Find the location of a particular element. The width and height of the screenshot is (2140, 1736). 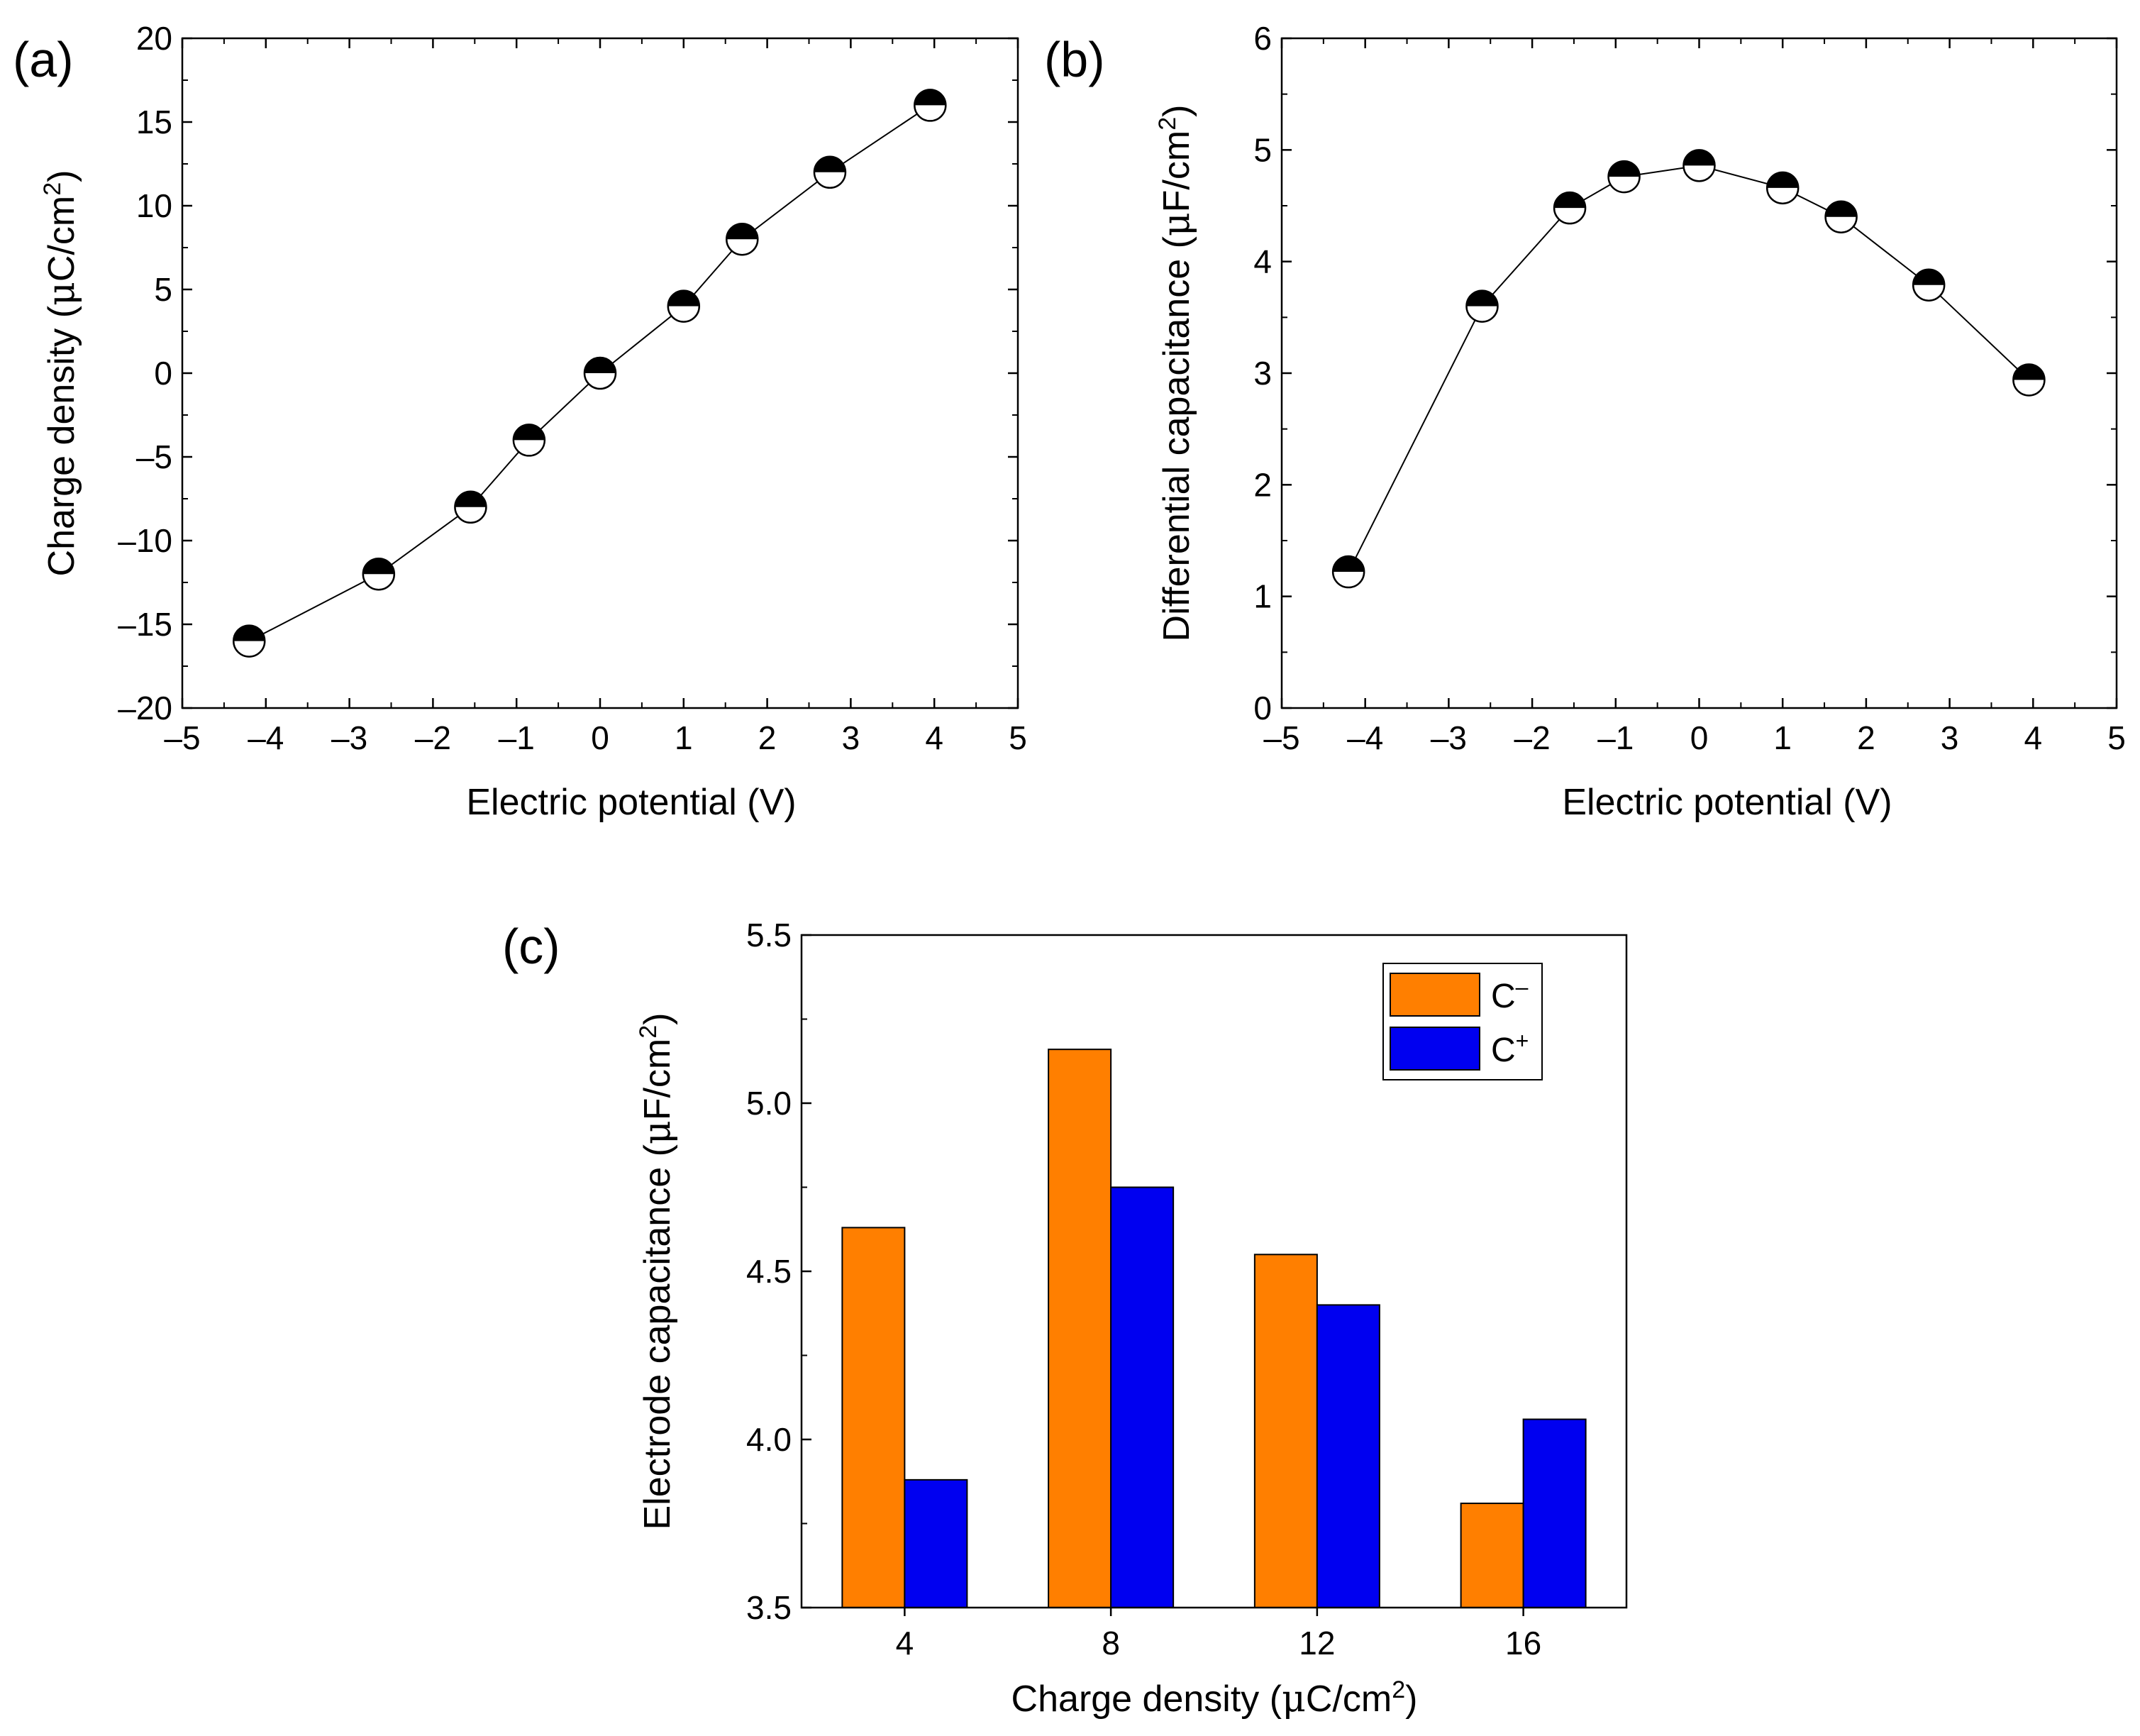

y-tick-label: 10 is located at coordinates (154, 205).